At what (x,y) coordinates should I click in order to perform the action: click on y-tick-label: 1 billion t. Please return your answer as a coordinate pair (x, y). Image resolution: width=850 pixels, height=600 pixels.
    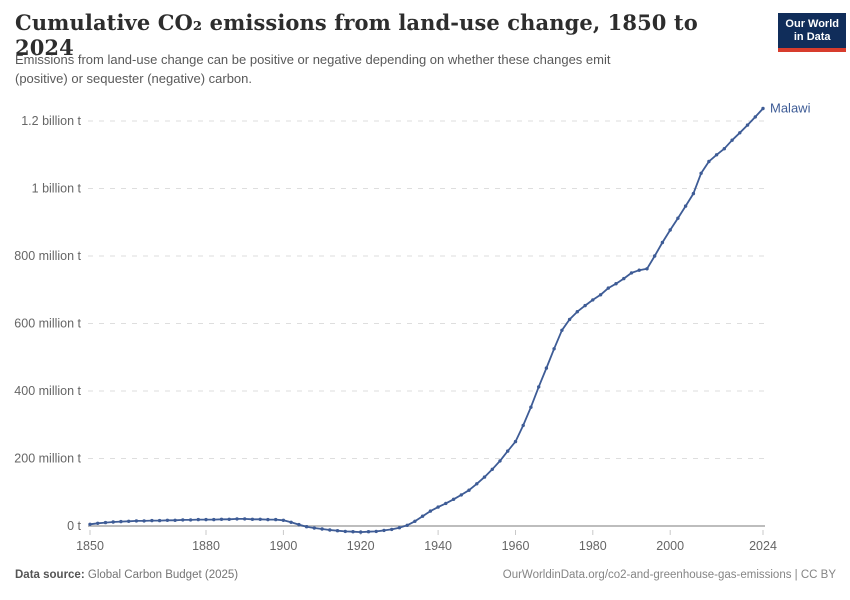
    Looking at the image, I should click on (57, 189).